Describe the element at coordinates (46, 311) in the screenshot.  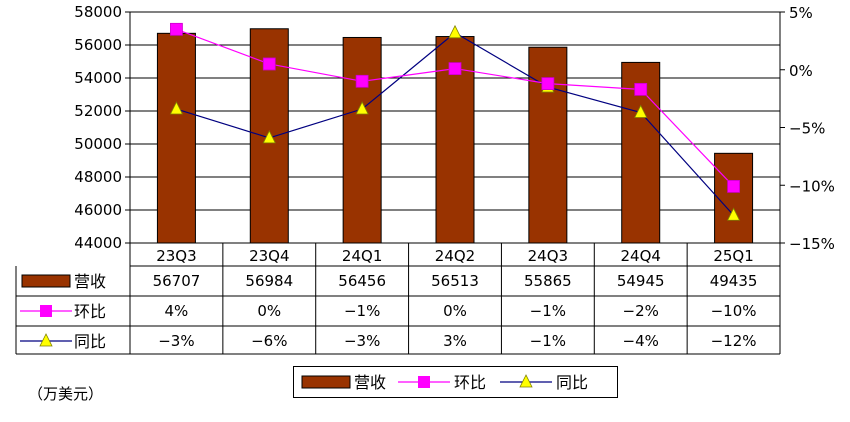
I see `qoq-key-marker` at that location.